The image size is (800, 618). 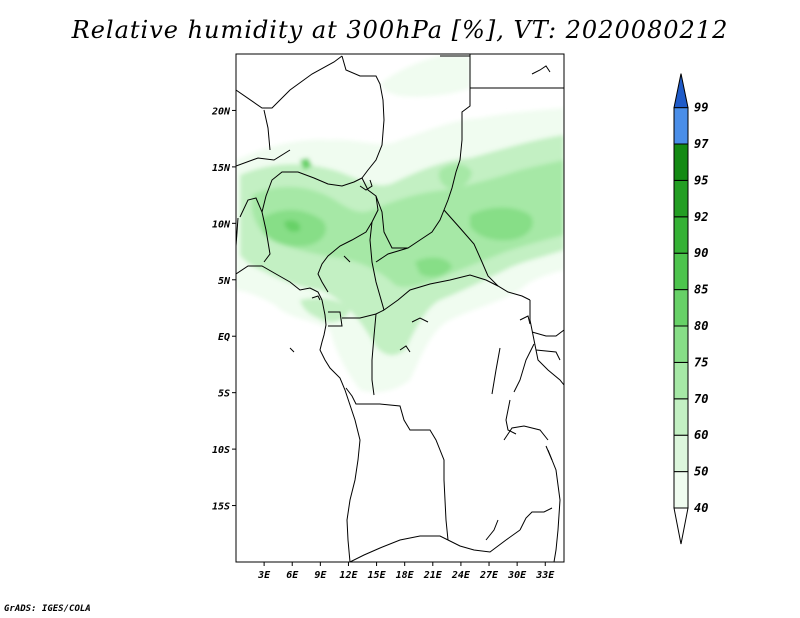 I want to click on colorbar-label: 90, so click(x=701, y=253).